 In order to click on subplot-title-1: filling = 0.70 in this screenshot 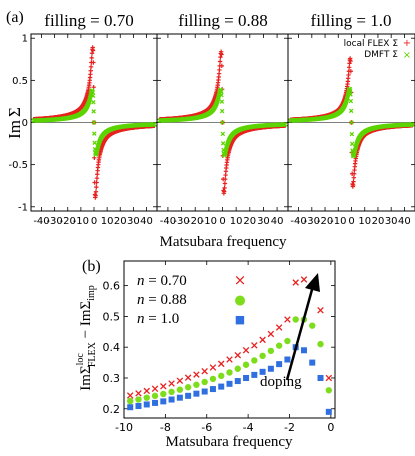, I will do `click(88, 20)`.